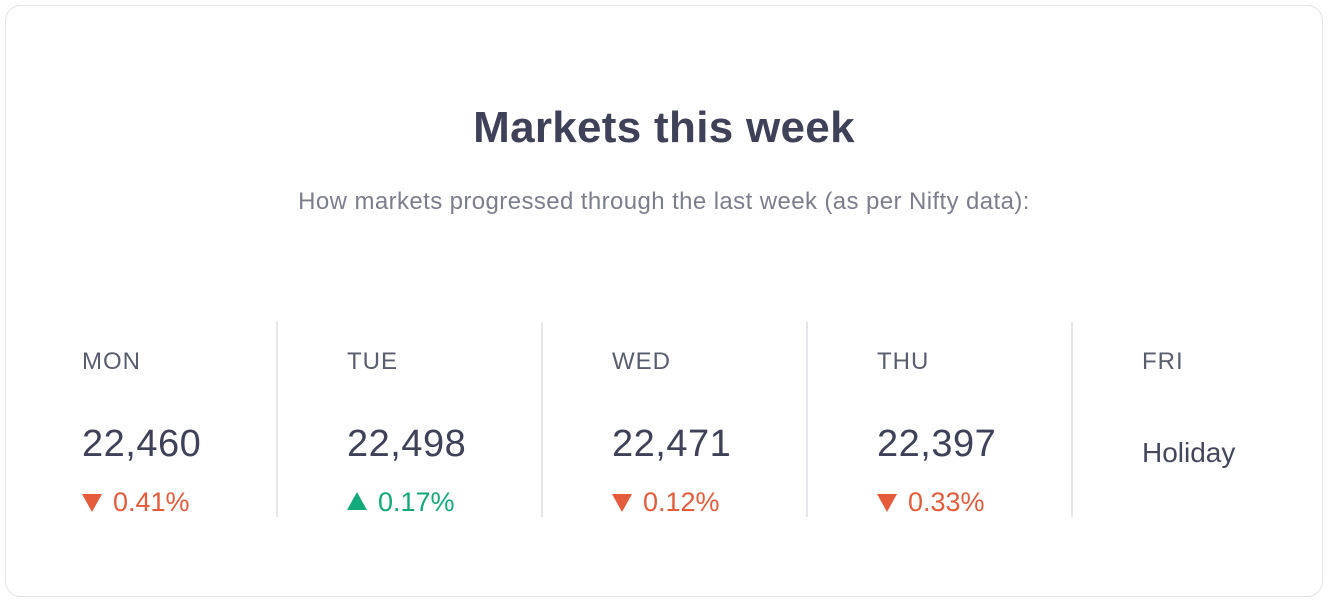 The width and height of the screenshot is (1328, 602). I want to click on day-column-mon: MON 22,460 0.41%, so click(147, 419).